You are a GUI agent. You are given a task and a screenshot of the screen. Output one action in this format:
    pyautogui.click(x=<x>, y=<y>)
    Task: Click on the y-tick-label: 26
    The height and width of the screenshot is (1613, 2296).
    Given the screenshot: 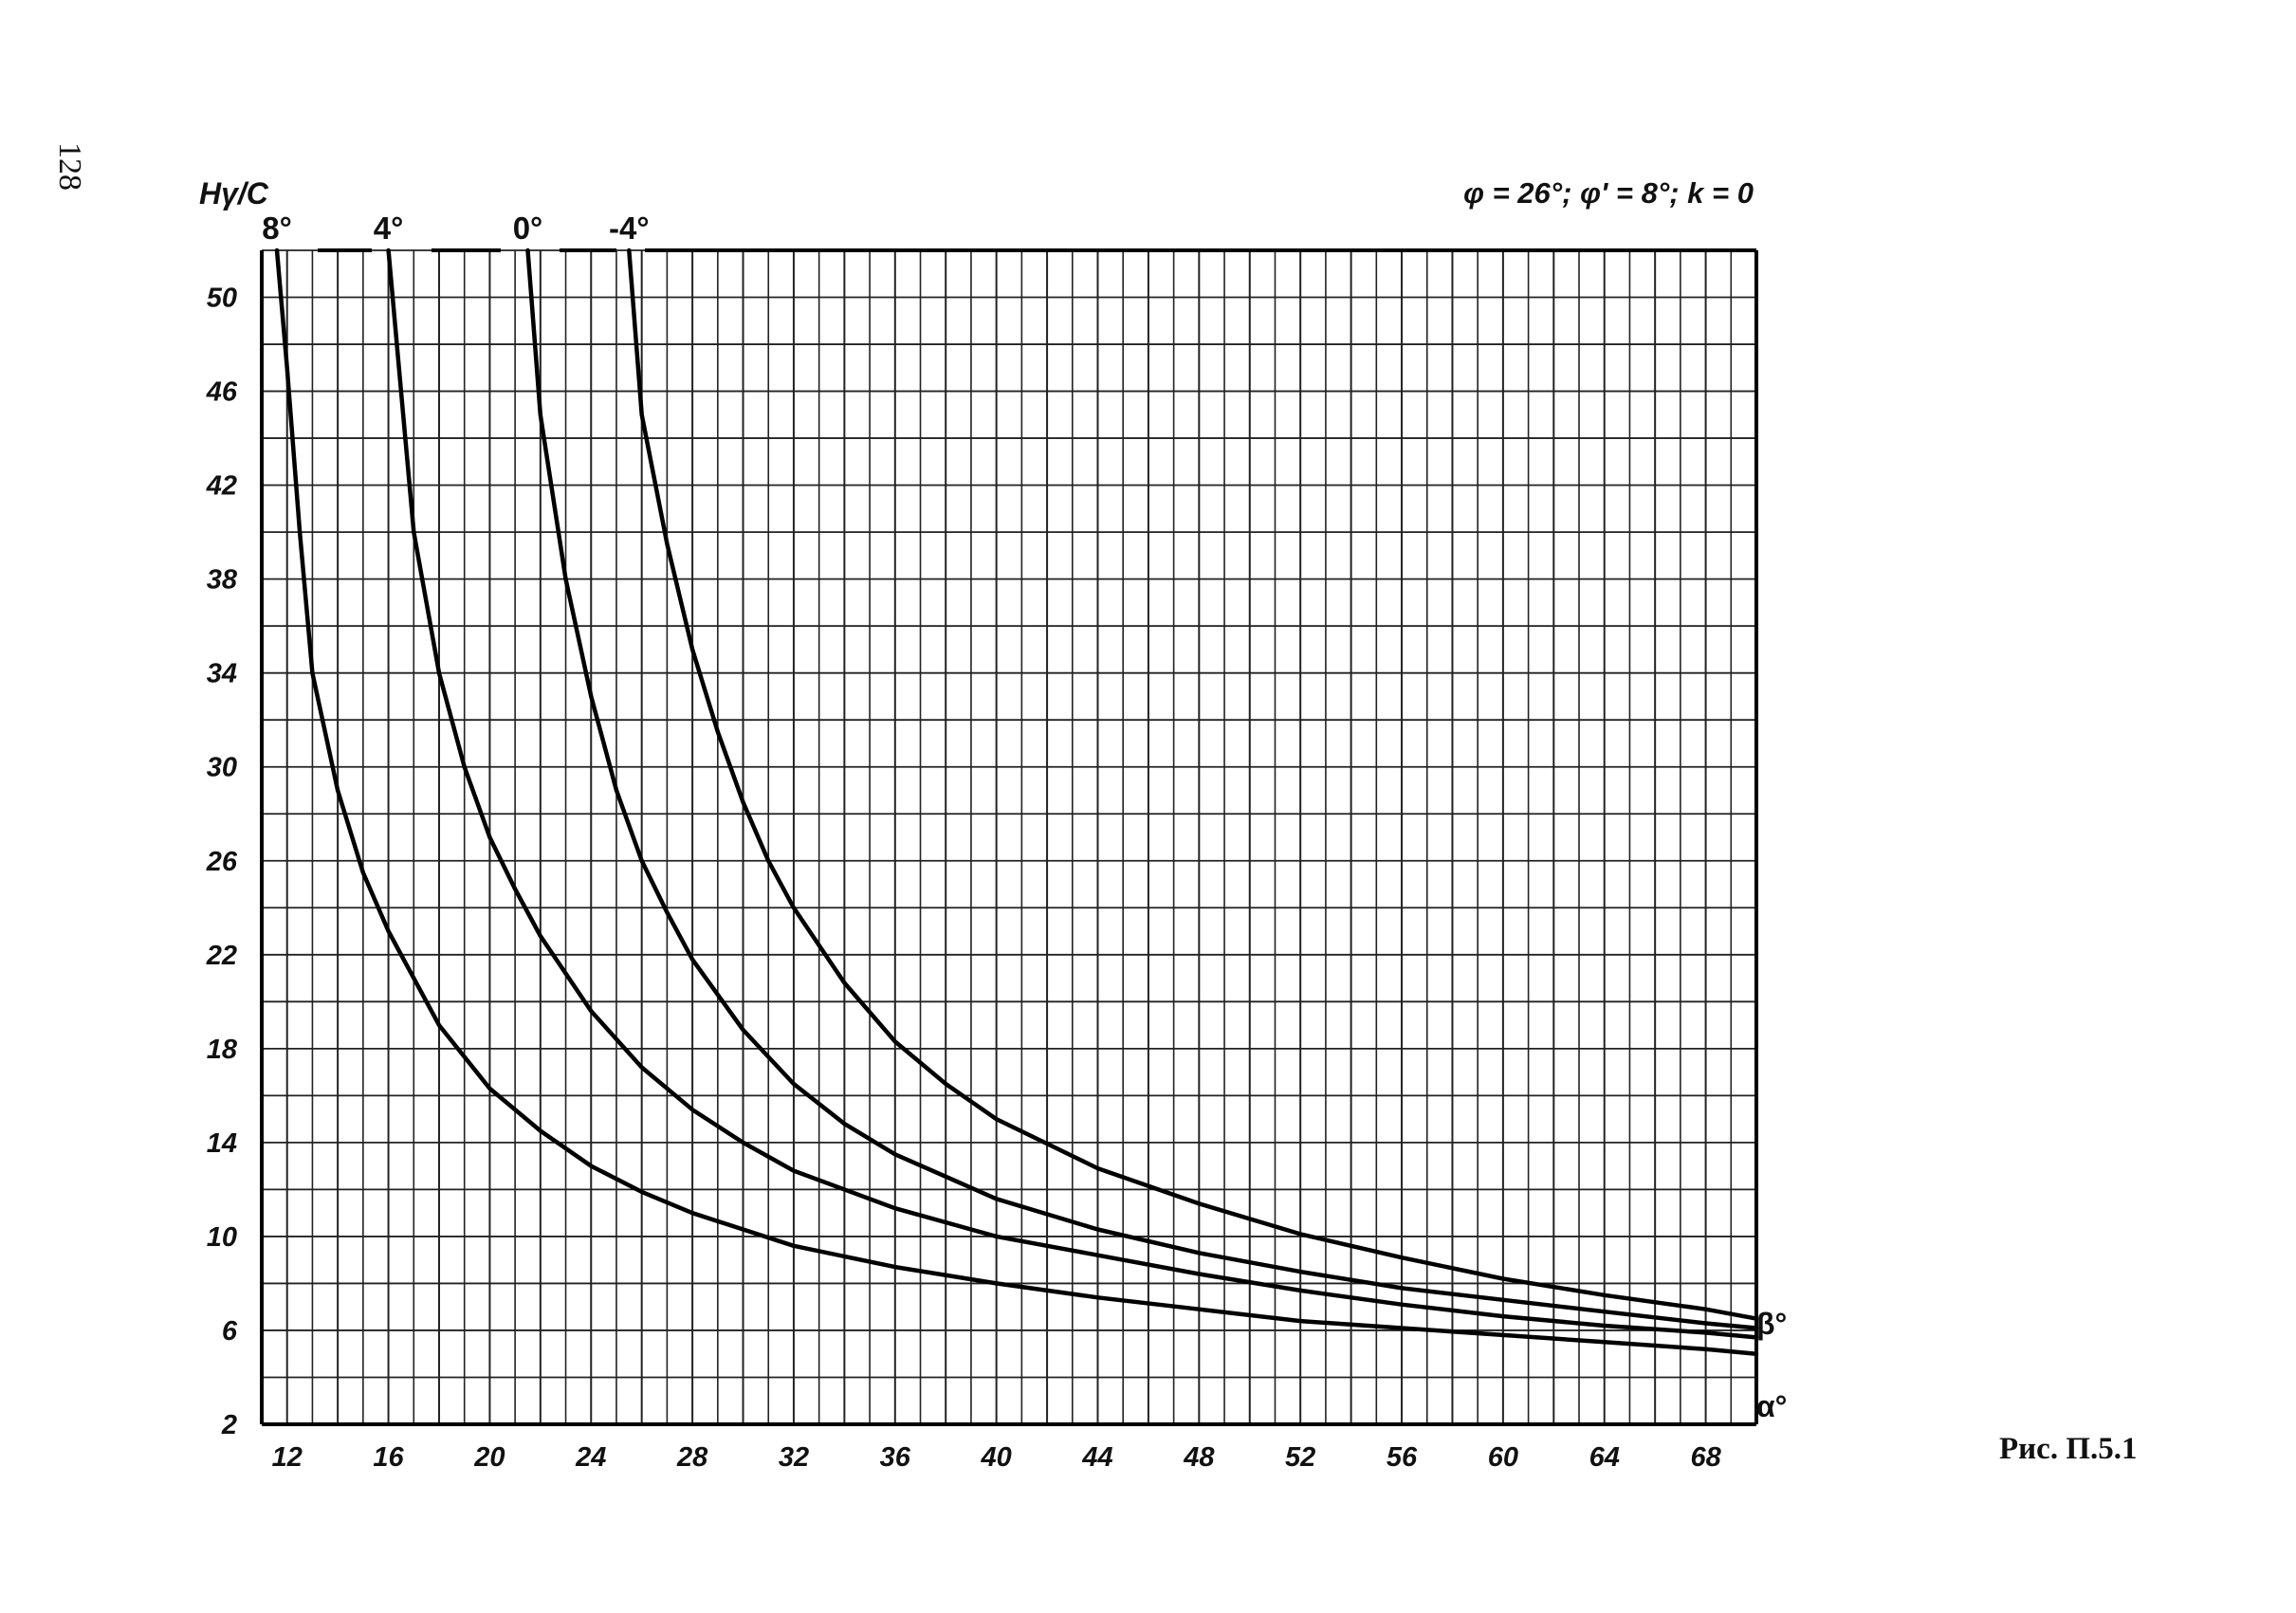 What is the action you would take?
    pyautogui.click(x=222, y=862)
    